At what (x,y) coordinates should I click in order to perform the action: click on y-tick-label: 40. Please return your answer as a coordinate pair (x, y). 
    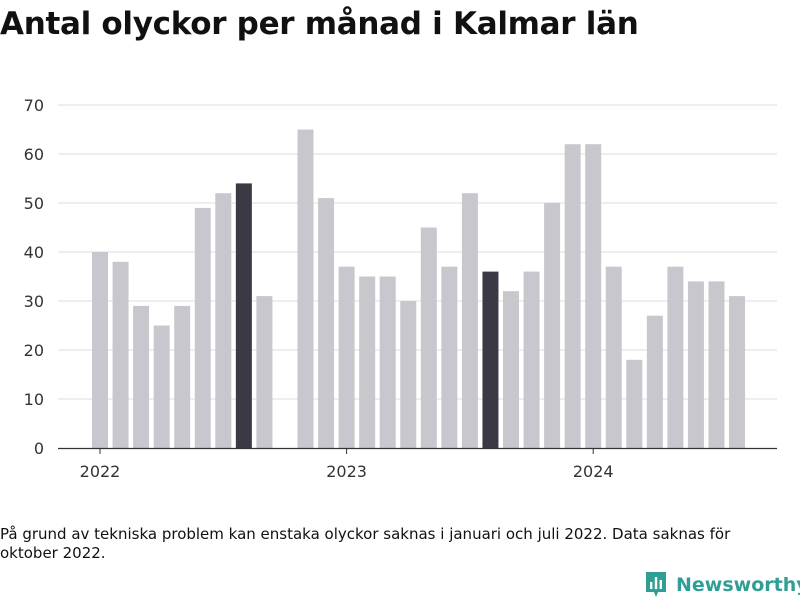
    Looking at the image, I should click on (34, 252).